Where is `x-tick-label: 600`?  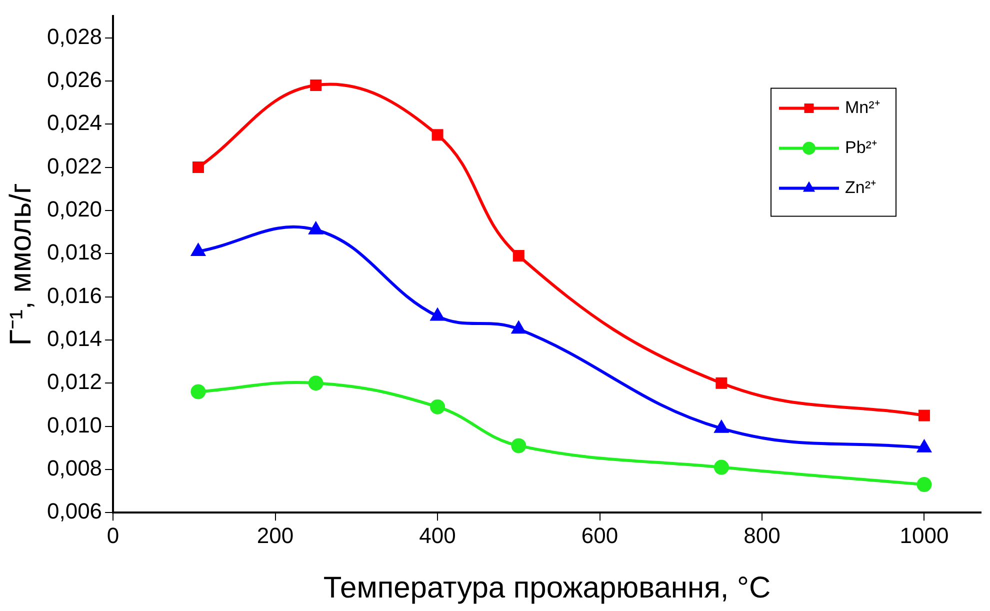 x-tick-label: 600 is located at coordinates (599, 535).